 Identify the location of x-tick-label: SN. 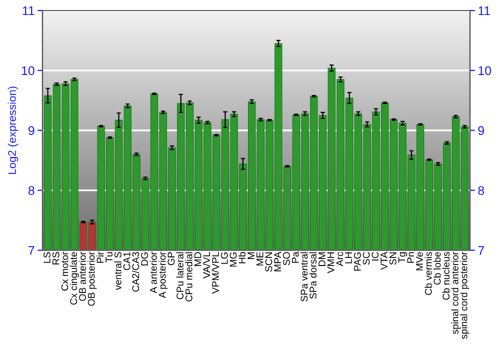
(392, 258).